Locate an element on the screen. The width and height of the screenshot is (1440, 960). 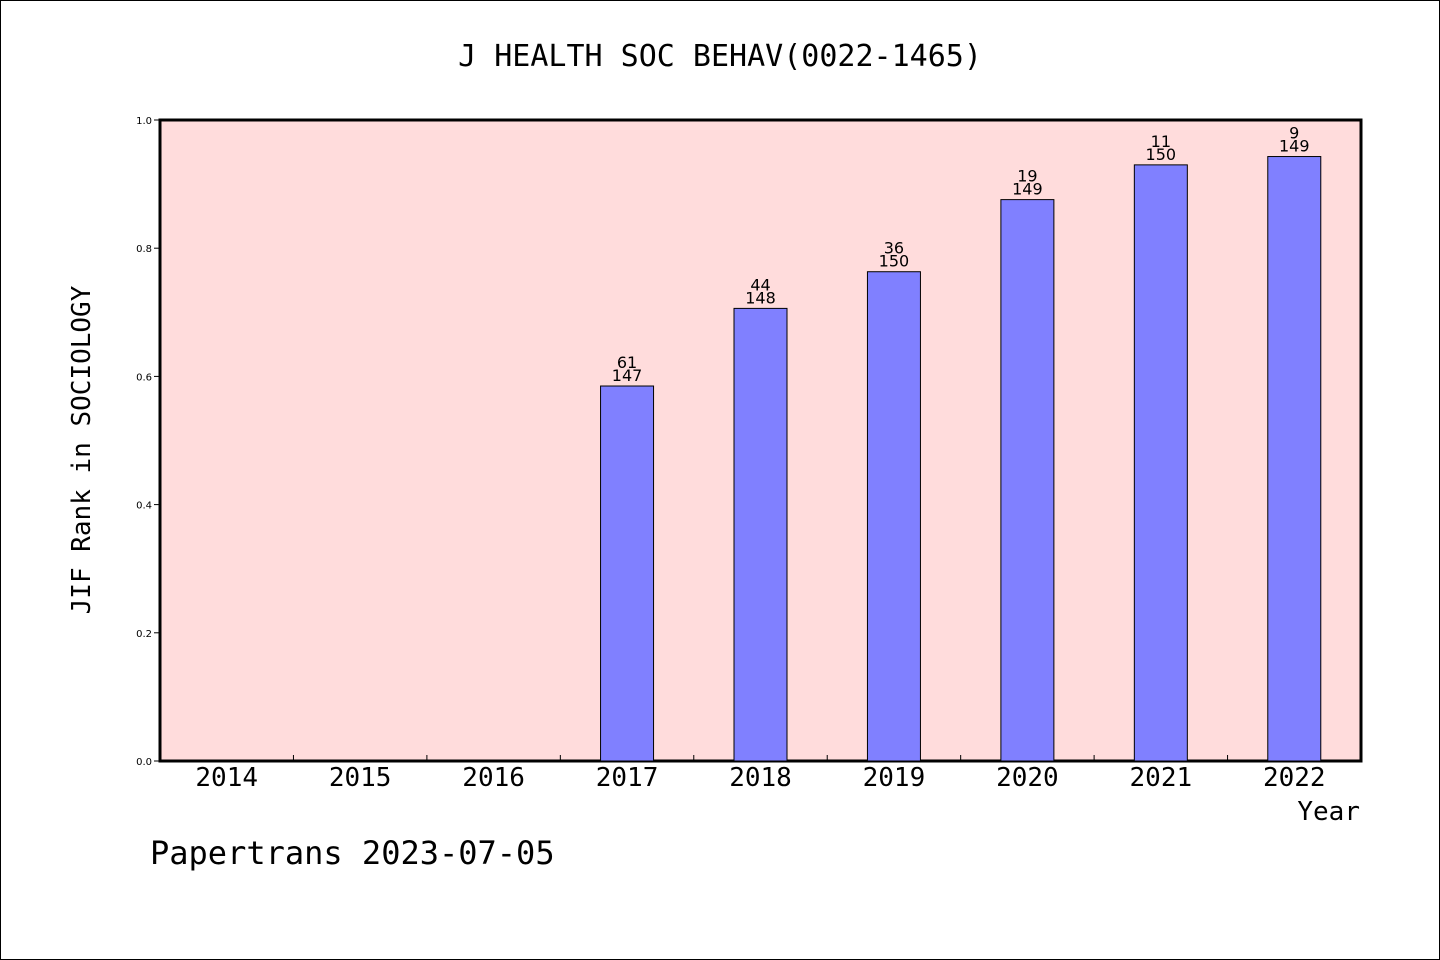
y-tick-label: 0.2 is located at coordinates (144, 634).